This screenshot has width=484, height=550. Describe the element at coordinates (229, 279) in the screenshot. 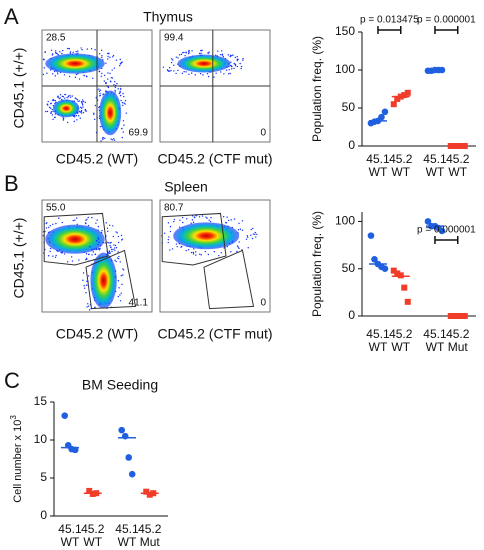

I see `gate` at that location.